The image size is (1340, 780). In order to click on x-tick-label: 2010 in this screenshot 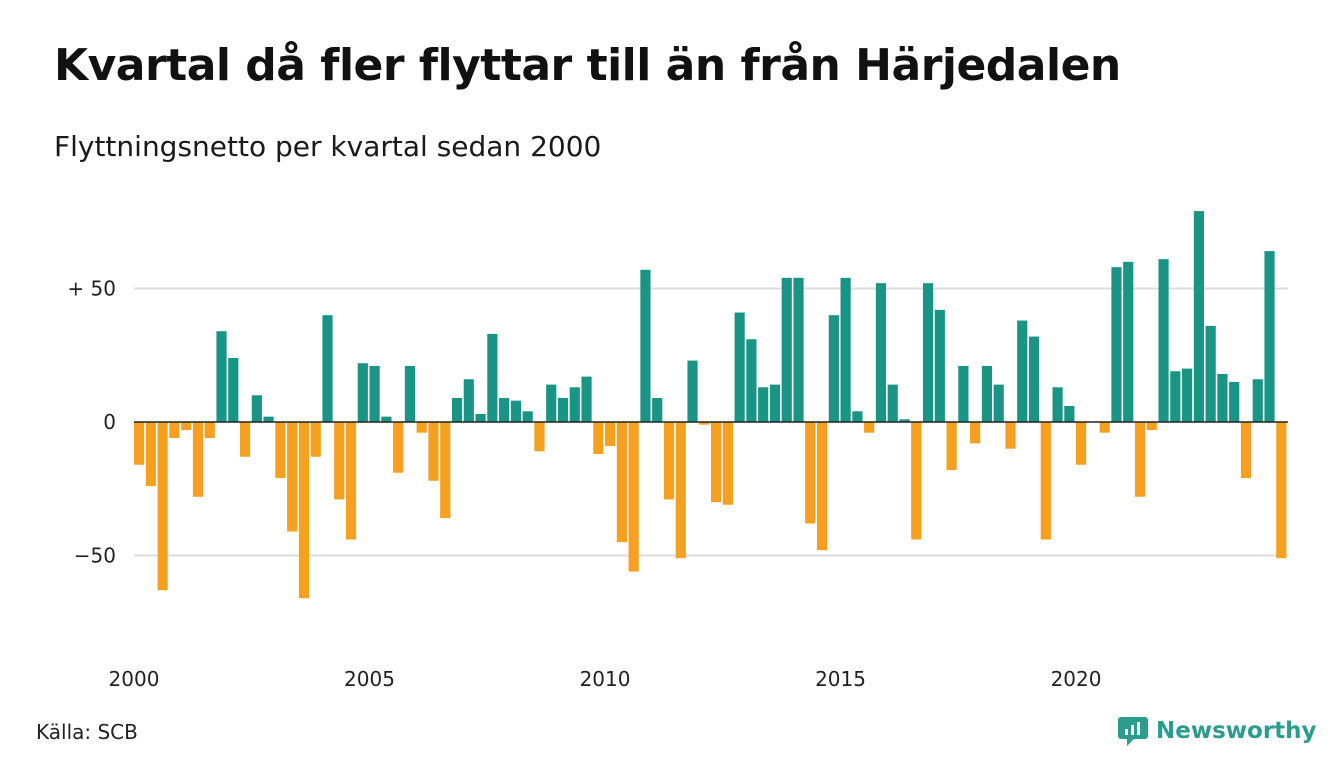, I will do `click(605, 679)`.